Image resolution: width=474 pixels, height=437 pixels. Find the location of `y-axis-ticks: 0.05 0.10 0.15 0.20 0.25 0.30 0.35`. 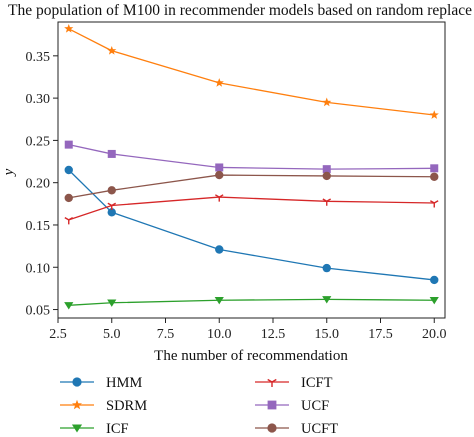

y-axis-ticks: 0.05 0.10 0.15 0.20 0.25 0.30 0.35 is located at coordinates (42, 184).